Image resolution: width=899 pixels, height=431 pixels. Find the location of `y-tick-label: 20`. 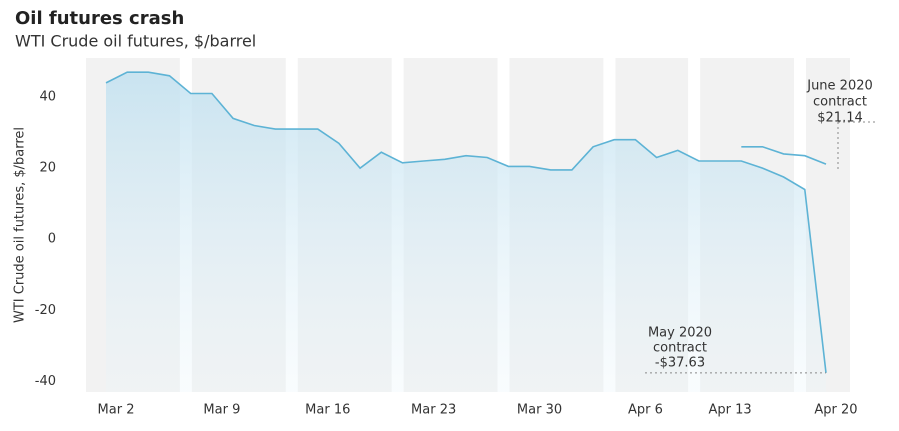

y-tick-label: 20 is located at coordinates (47, 168).